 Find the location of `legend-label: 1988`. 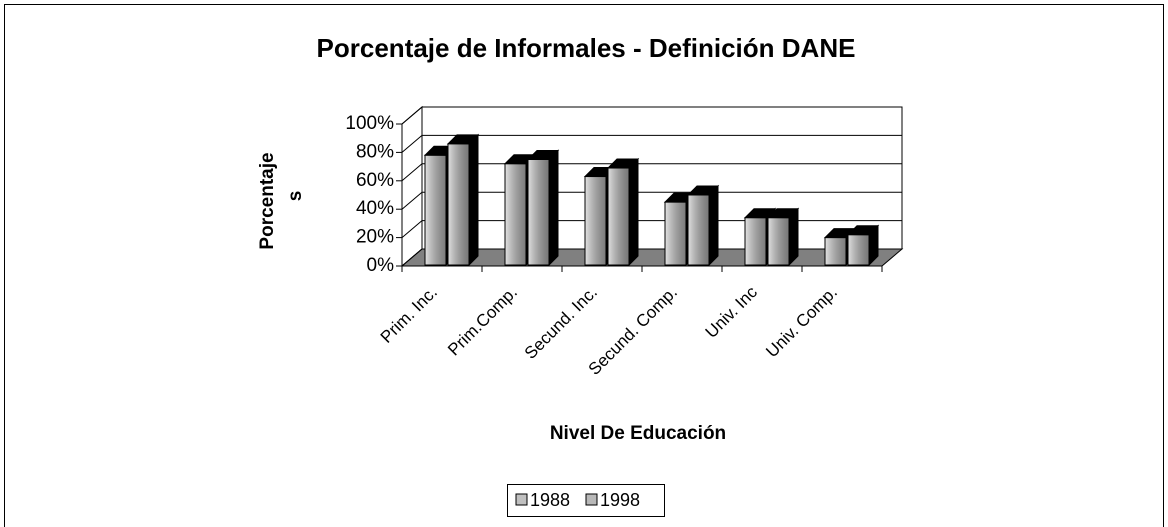

legend-label: 1988 is located at coordinates (550, 500).